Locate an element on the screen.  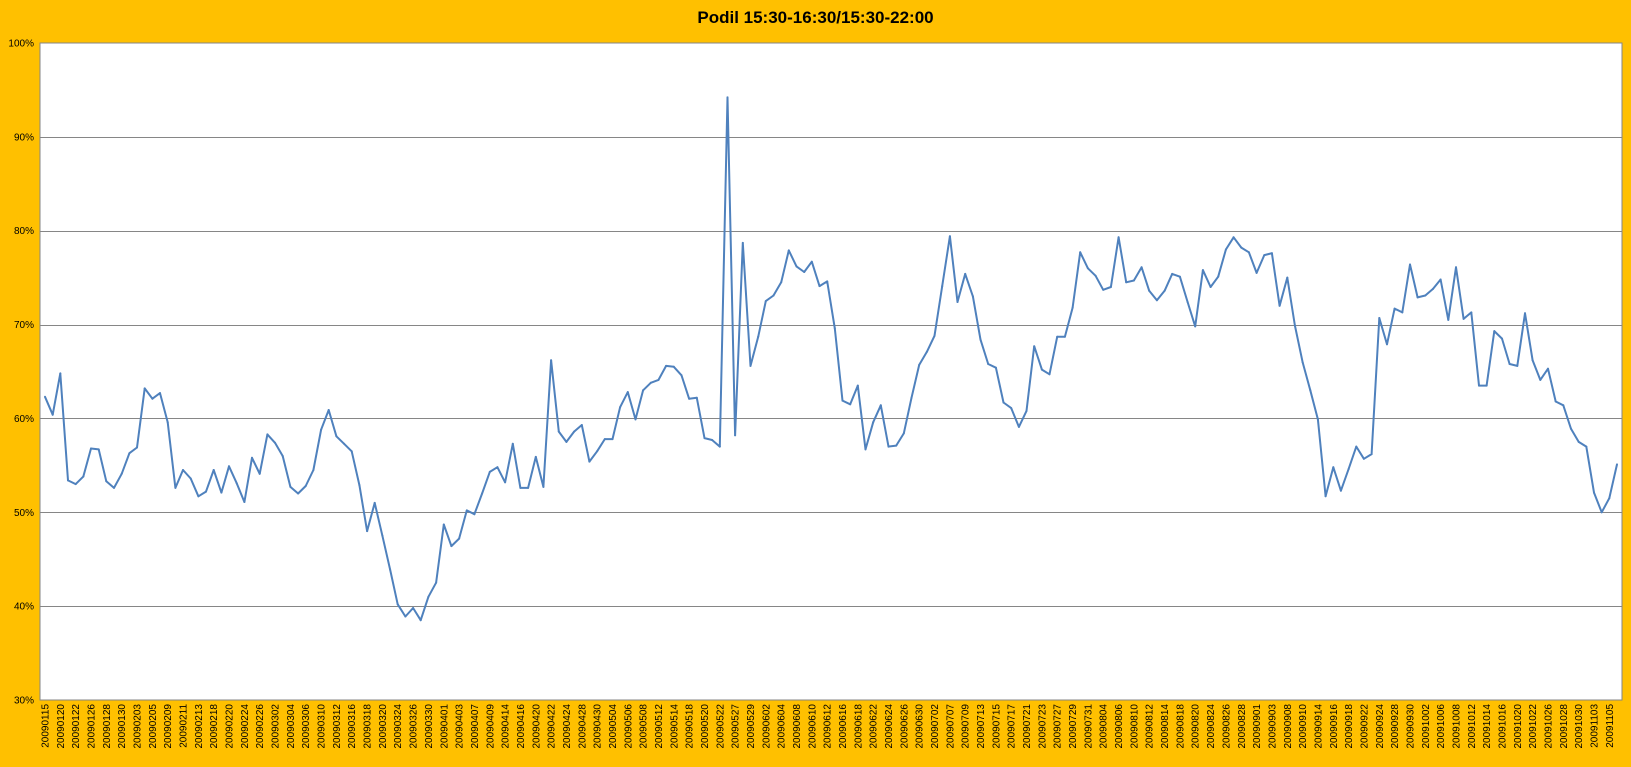
x-tick-label: 20091014 is located at coordinates (1487, 726).